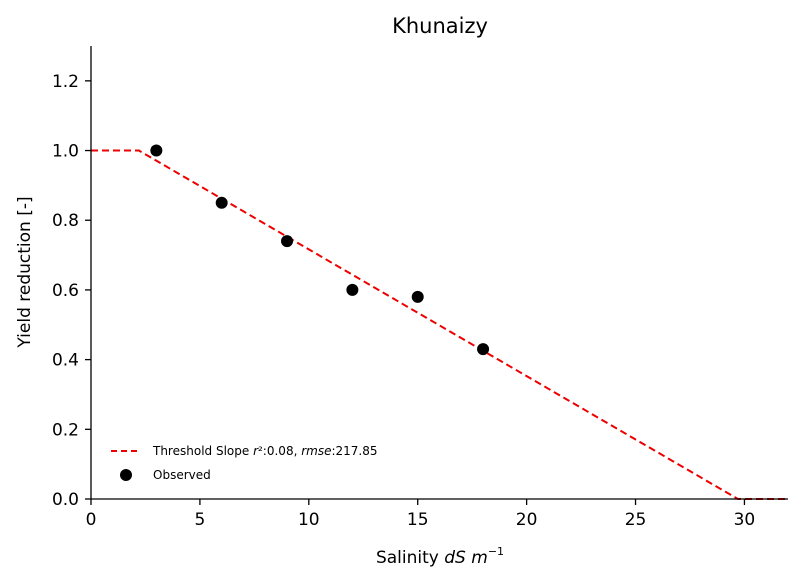 This screenshot has height=585, width=803. Describe the element at coordinates (65, 430) in the screenshot. I see `y-tick-label: 0.2` at that location.